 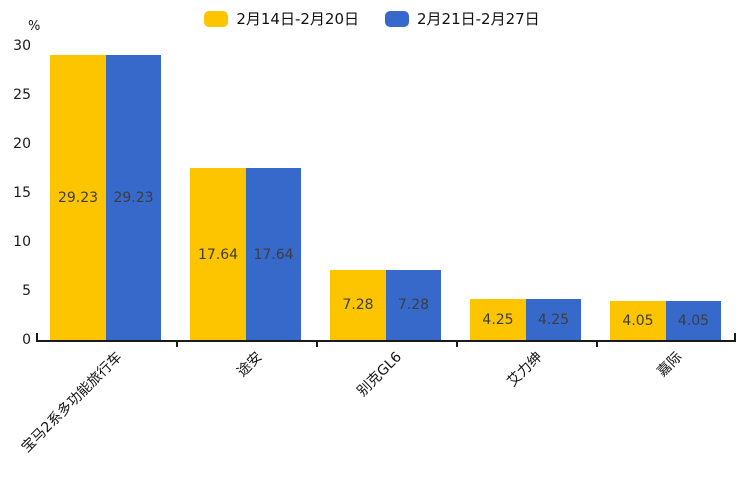 I want to click on y-tick-label: 30, so click(x=22, y=46).